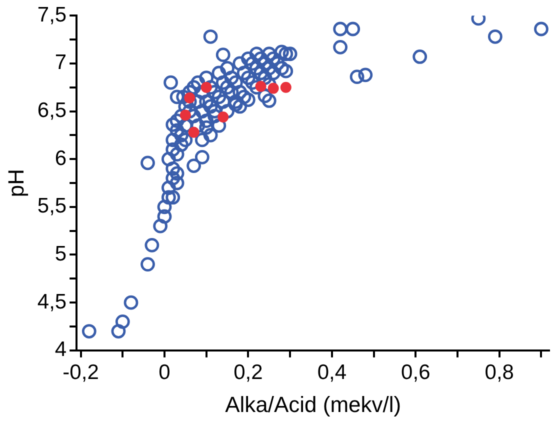 The width and height of the screenshot is (558, 423). Describe the element at coordinates (80, 372) in the screenshot. I see `x-tick-label: -0,2` at that location.